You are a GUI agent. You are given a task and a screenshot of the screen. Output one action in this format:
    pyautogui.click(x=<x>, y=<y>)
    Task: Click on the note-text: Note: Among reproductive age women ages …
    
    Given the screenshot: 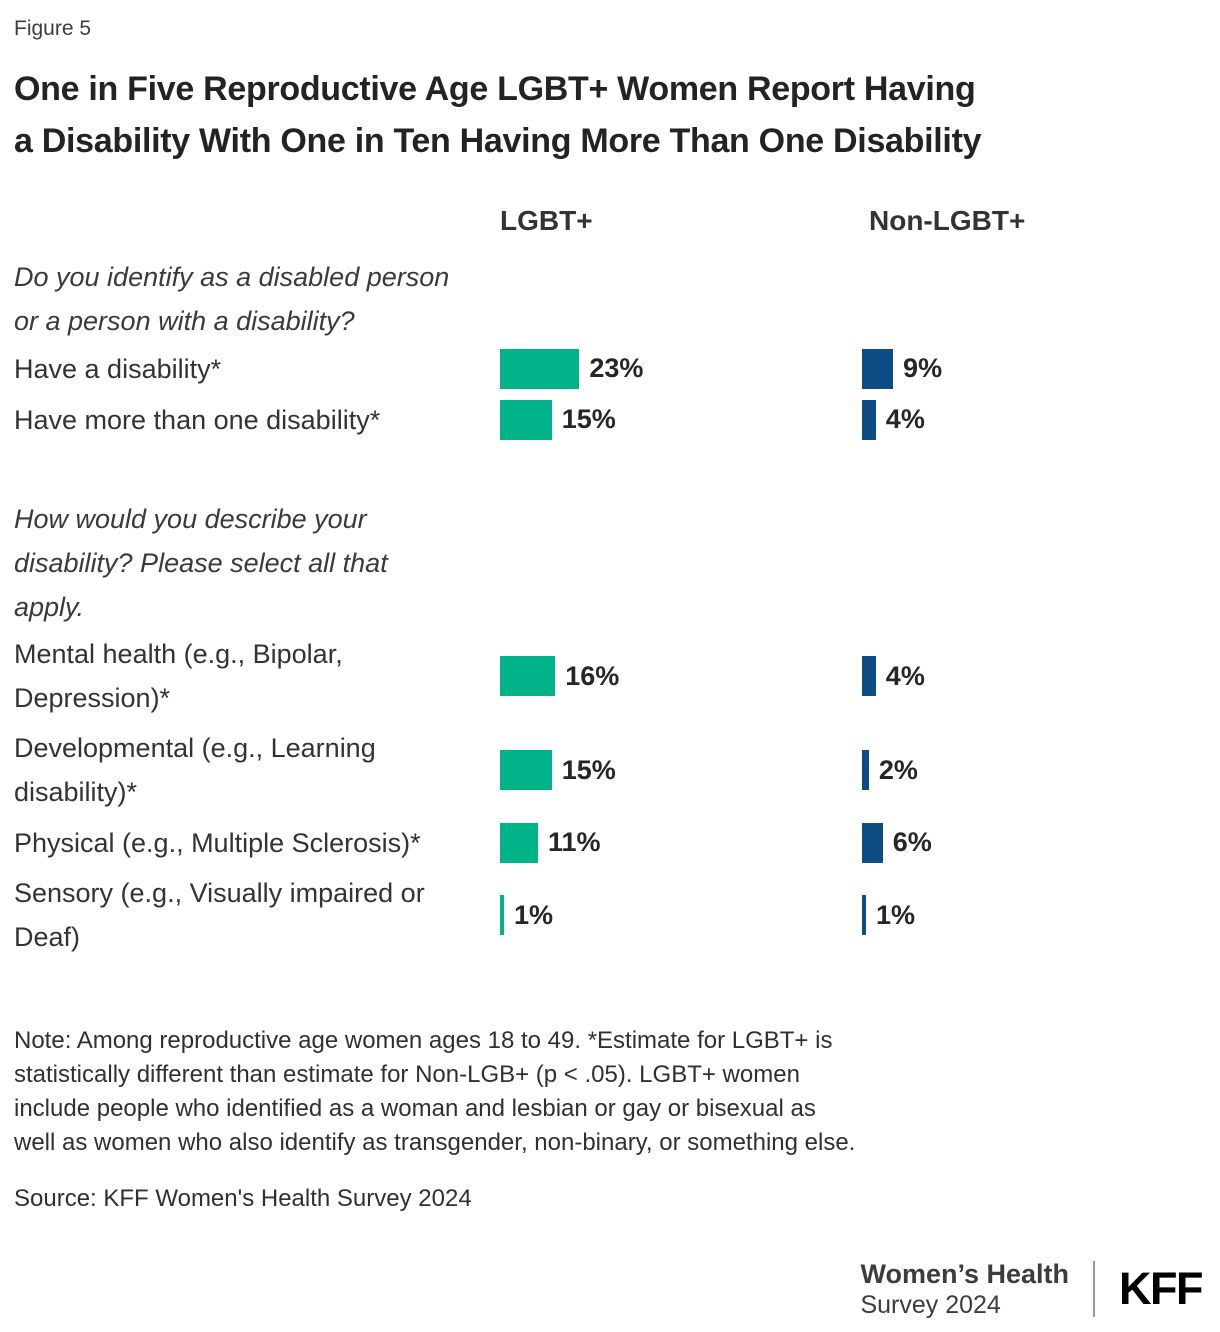 What is the action you would take?
    pyautogui.click(x=435, y=1091)
    